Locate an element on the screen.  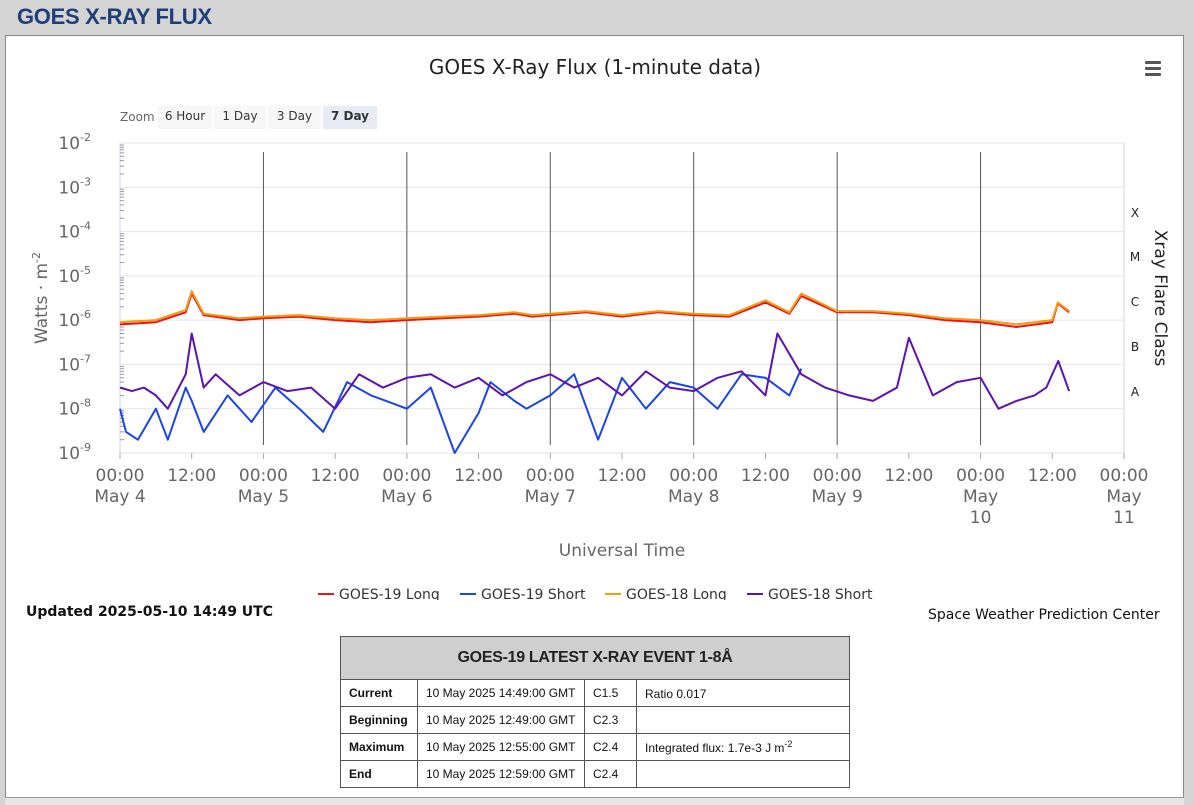
hamburger-menu-icon is located at coordinates (1153, 68).